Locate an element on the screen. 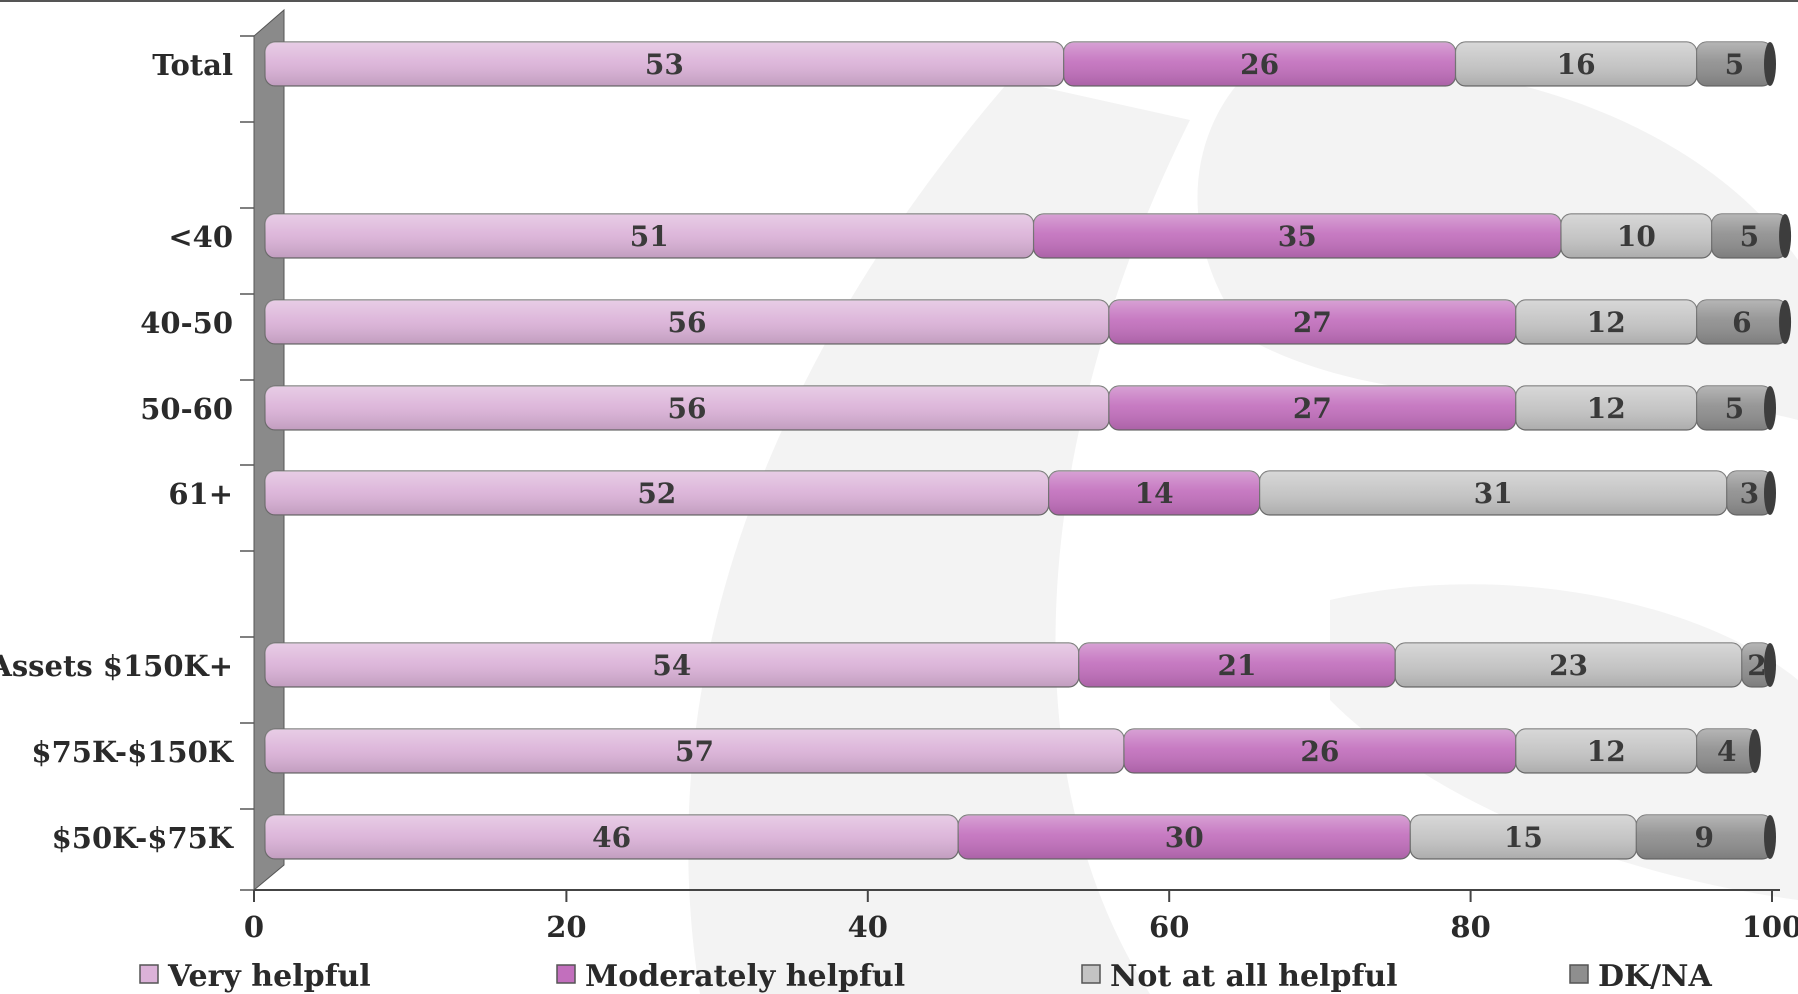  data-label: 14 is located at coordinates (1154, 493).